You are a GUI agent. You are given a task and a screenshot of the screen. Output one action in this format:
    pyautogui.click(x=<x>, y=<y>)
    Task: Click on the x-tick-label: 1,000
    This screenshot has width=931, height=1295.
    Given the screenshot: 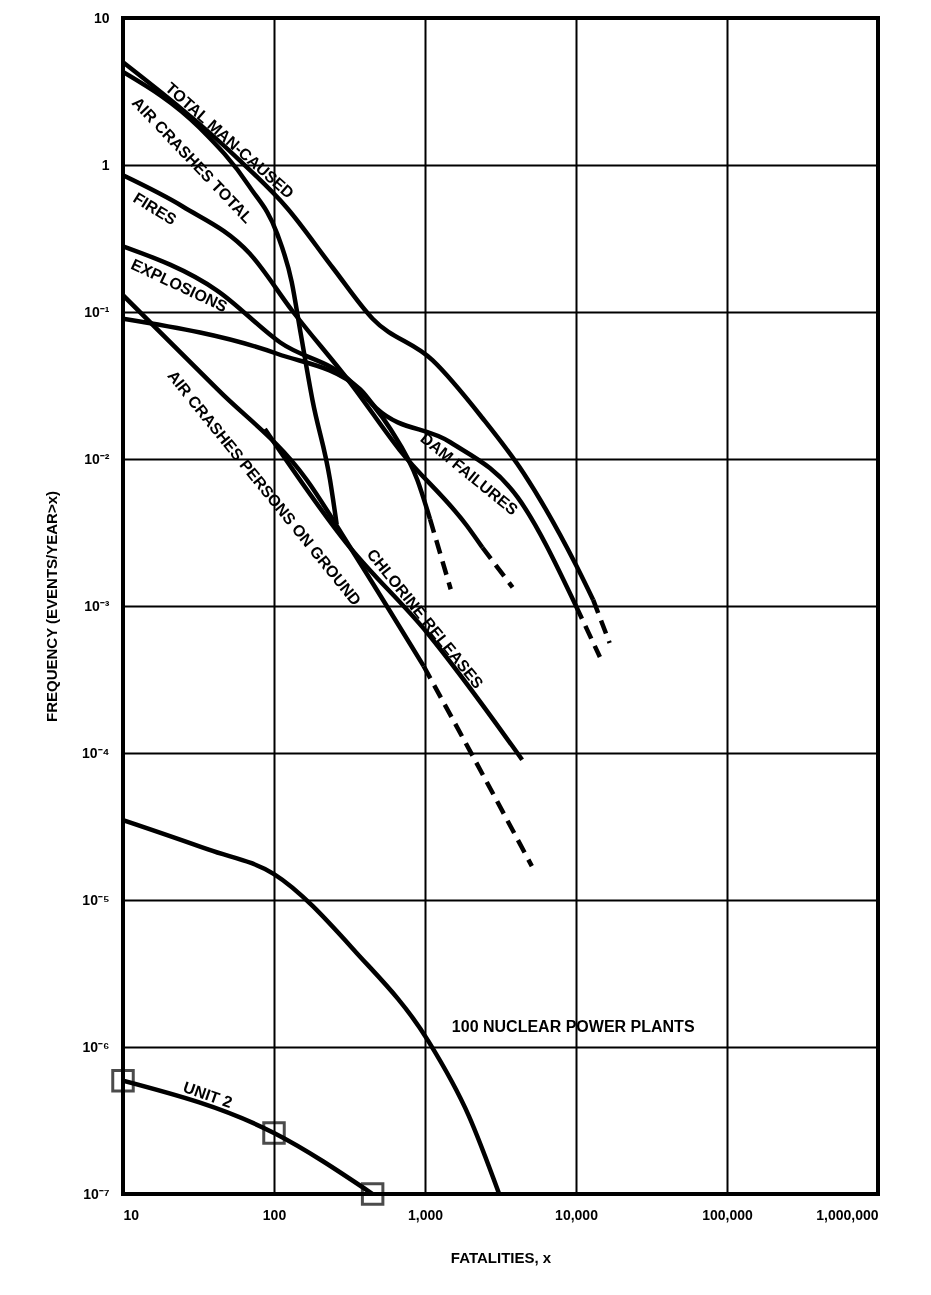 What is the action you would take?
    pyautogui.click(x=425, y=1214)
    